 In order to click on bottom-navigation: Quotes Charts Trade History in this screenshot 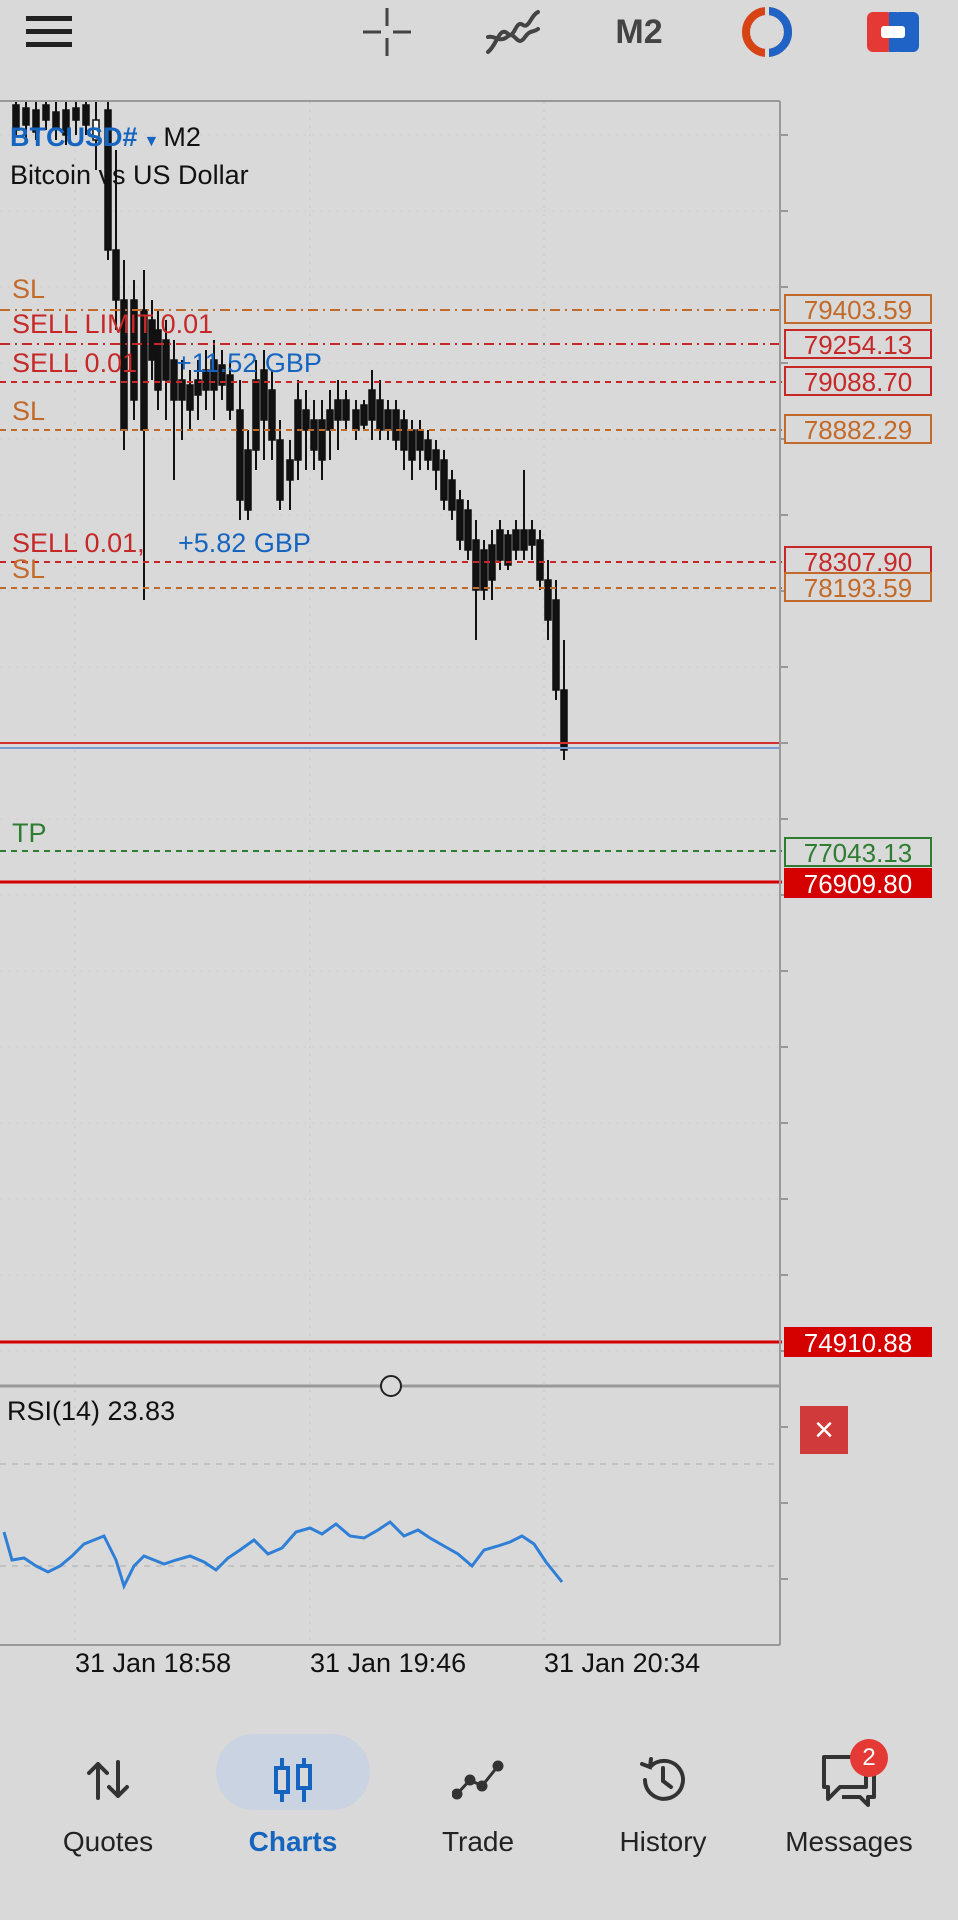, I will do `click(479, 1821)`.